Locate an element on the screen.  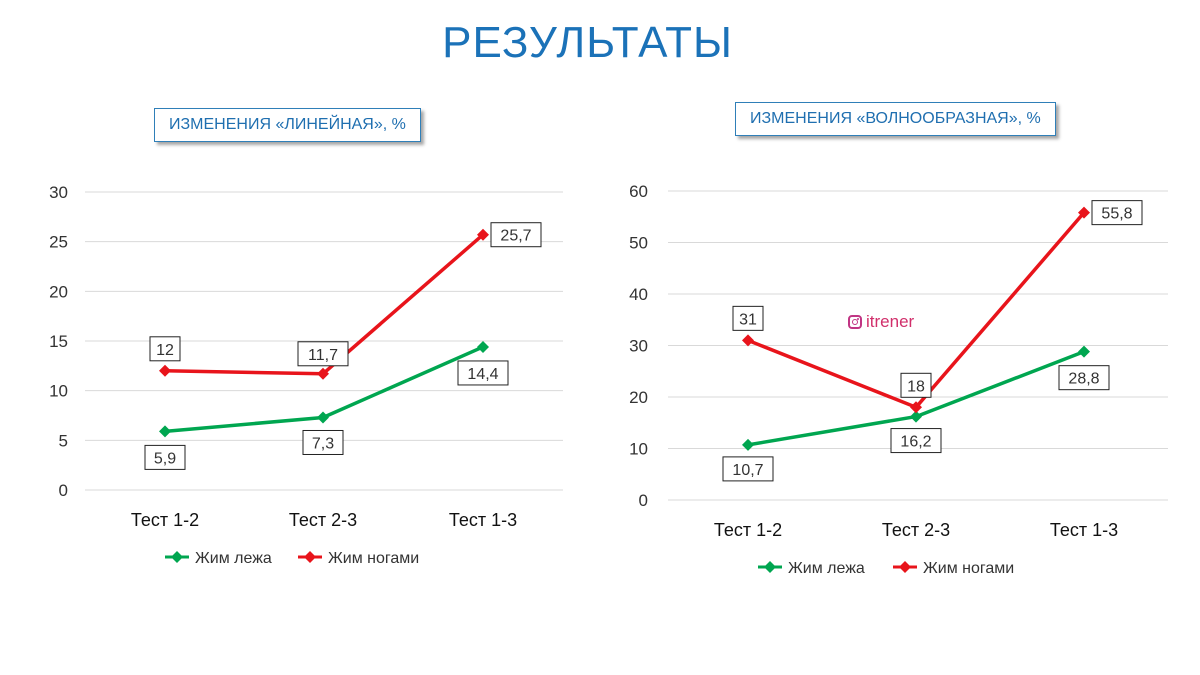
page-title: РЕЗУЛЬТАТЫ is located at coordinates (587, 42).